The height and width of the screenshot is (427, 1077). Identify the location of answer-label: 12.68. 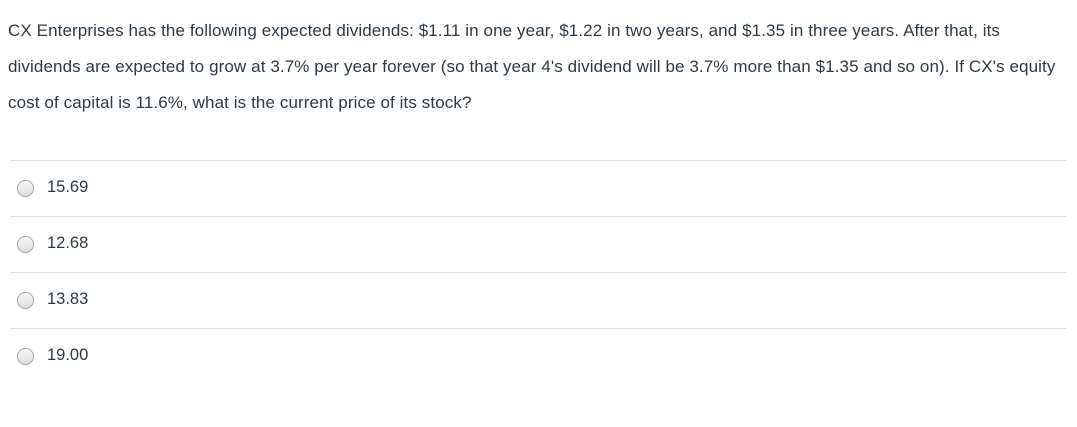
(68, 243).